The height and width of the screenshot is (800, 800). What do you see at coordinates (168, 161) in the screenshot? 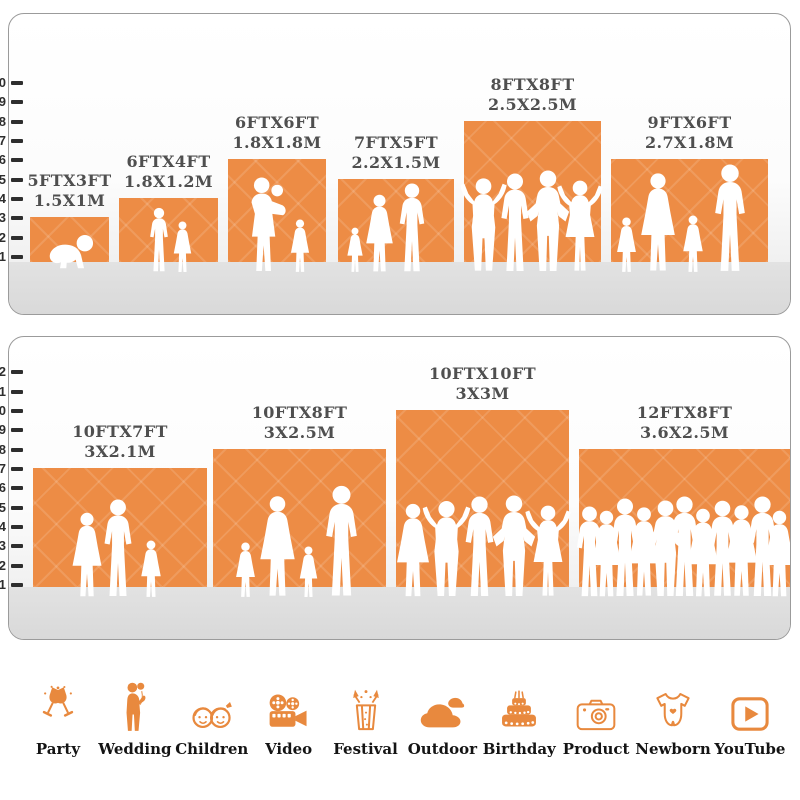
I see `backdrop-size-ft: 6FTX4FT` at bounding box center [168, 161].